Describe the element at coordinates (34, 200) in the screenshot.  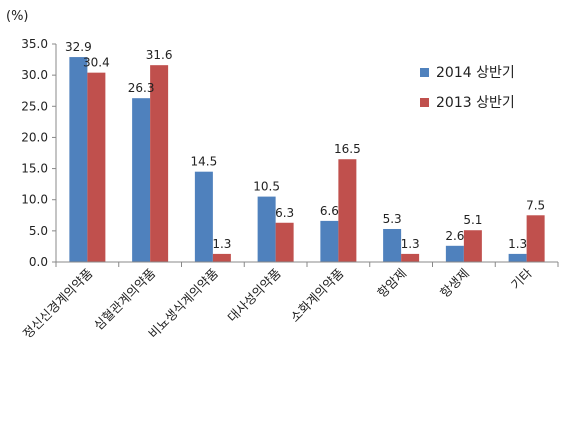
I see `y-tick-label: 10.0` at that location.